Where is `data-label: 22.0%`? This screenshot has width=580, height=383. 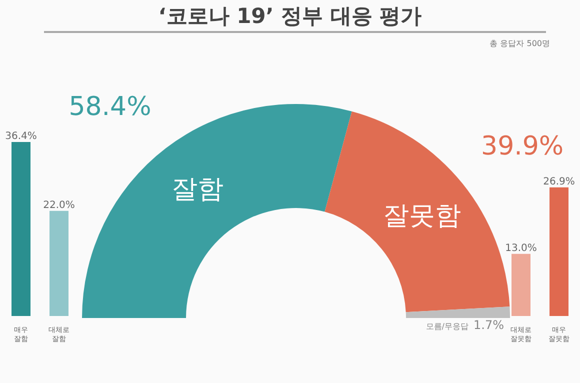
data-label: 22.0% is located at coordinates (59, 205).